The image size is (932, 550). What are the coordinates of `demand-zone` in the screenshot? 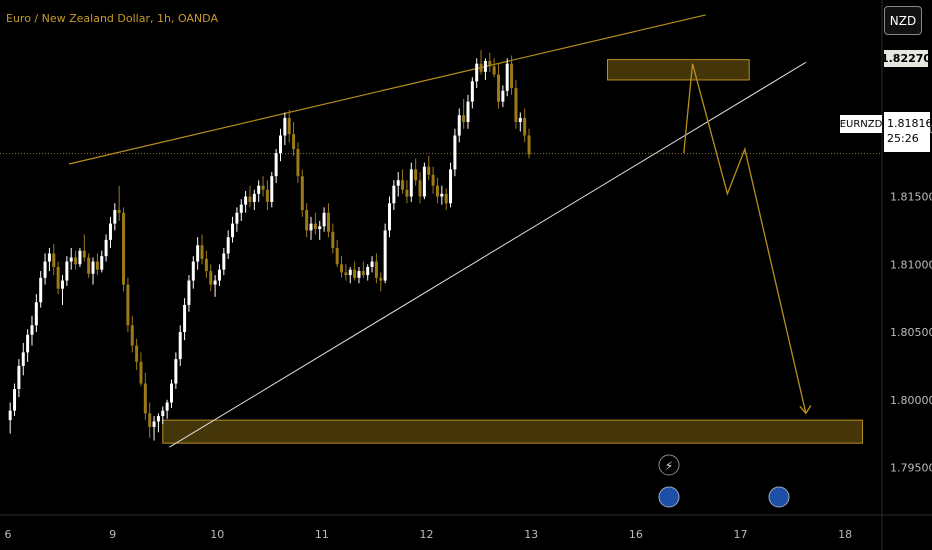 It's located at (513, 431).